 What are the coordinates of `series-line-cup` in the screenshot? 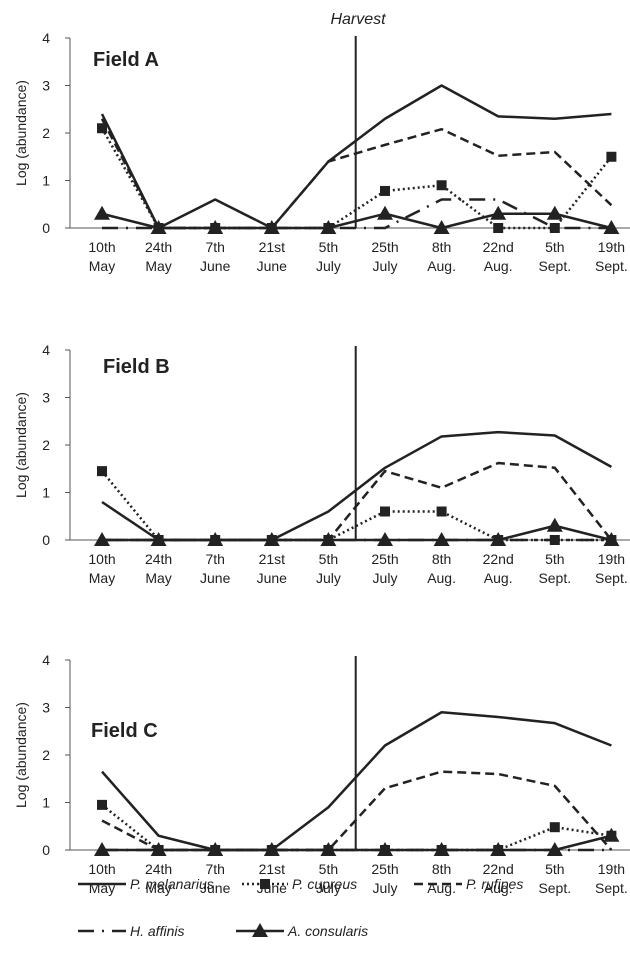 It's located at (356, 506).